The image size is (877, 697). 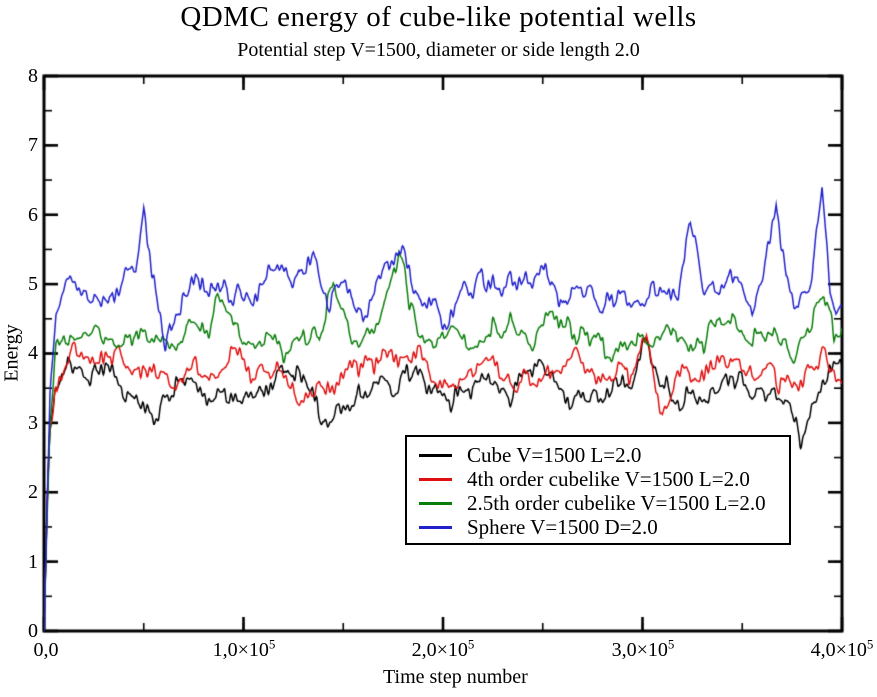 What do you see at coordinates (33, 145) in the screenshot?
I see `y-tick-label-7: 7` at bounding box center [33, 145].